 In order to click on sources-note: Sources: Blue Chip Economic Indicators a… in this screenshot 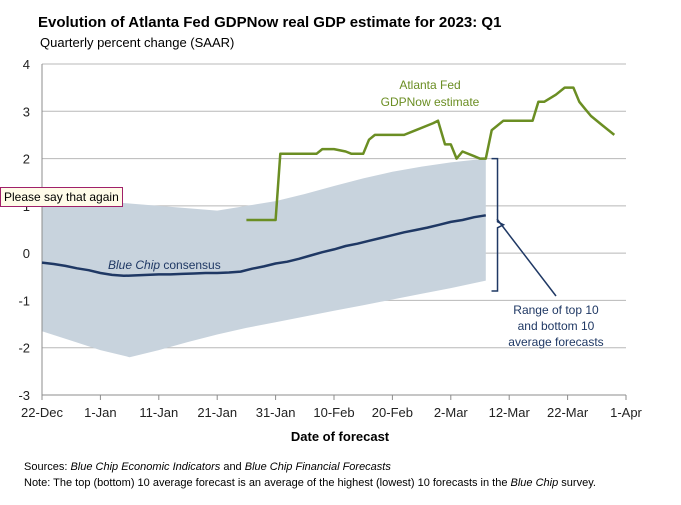, I will do `click(207, 467)`.